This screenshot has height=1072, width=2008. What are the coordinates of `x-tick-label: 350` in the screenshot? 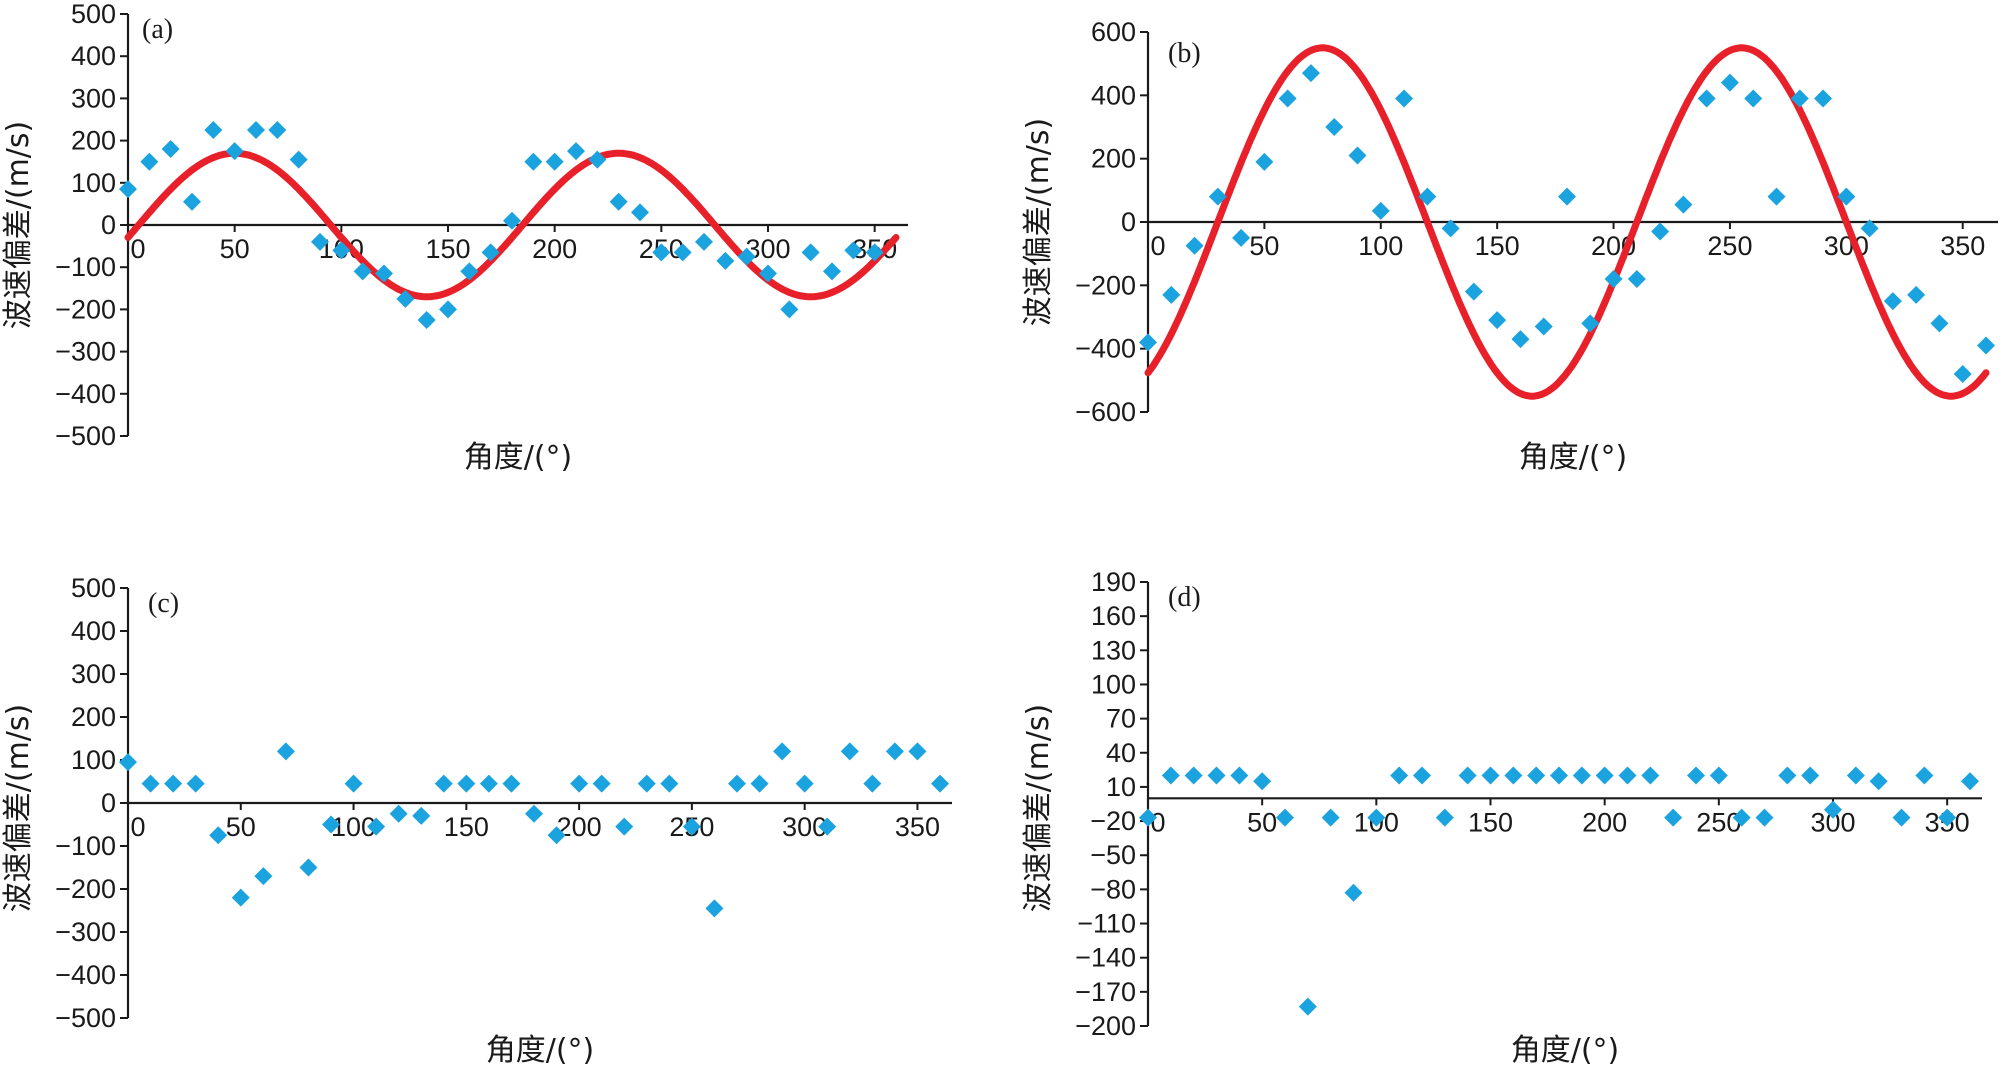 It's located at (1962, 246).